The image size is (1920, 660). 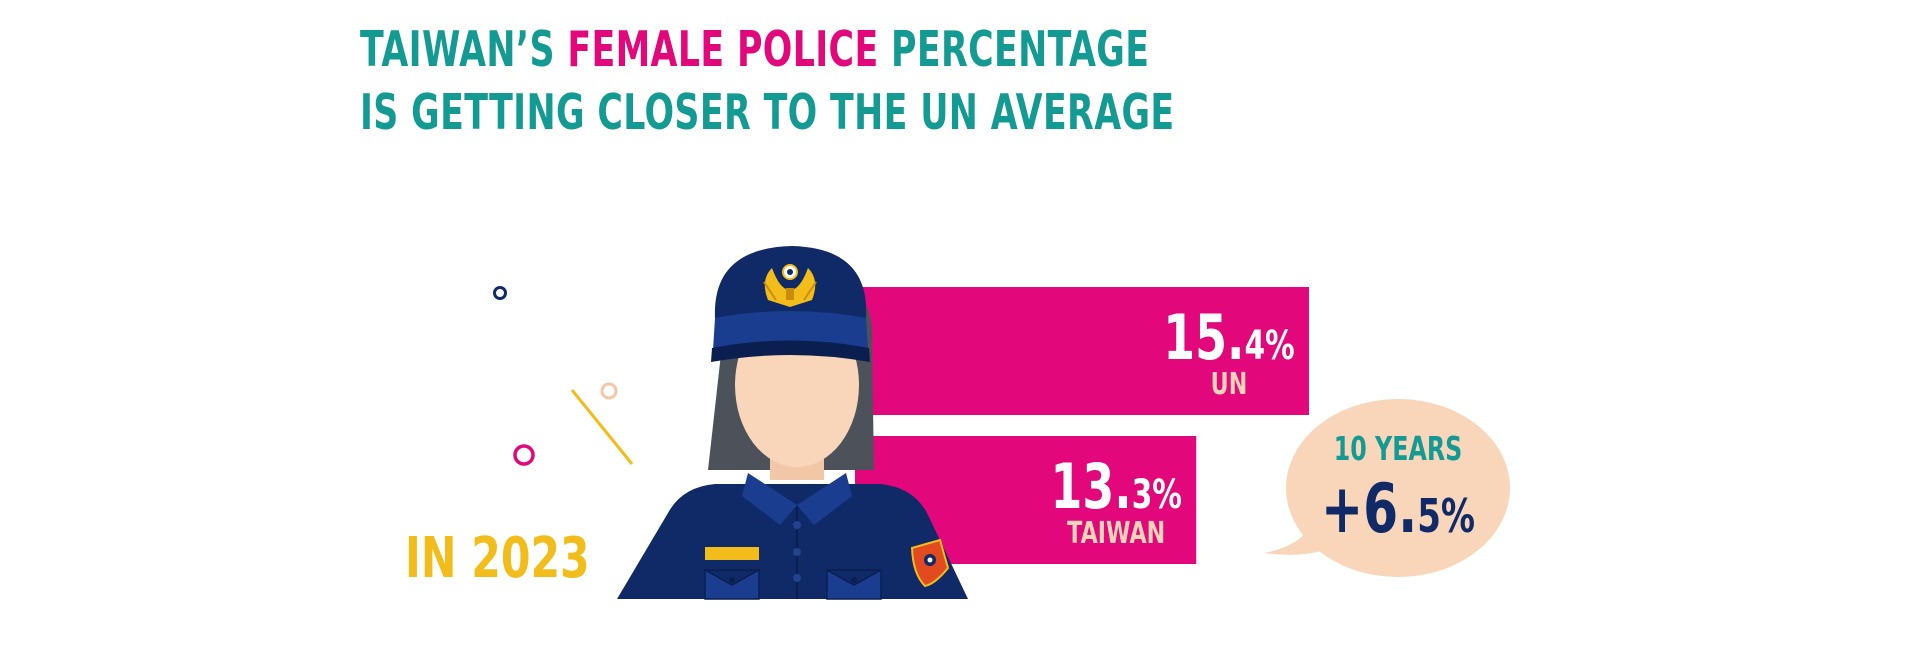 What do you see at coordinates (824, 499) in the screenshot?
I see `collar-right` at bounding box center [824, 499].